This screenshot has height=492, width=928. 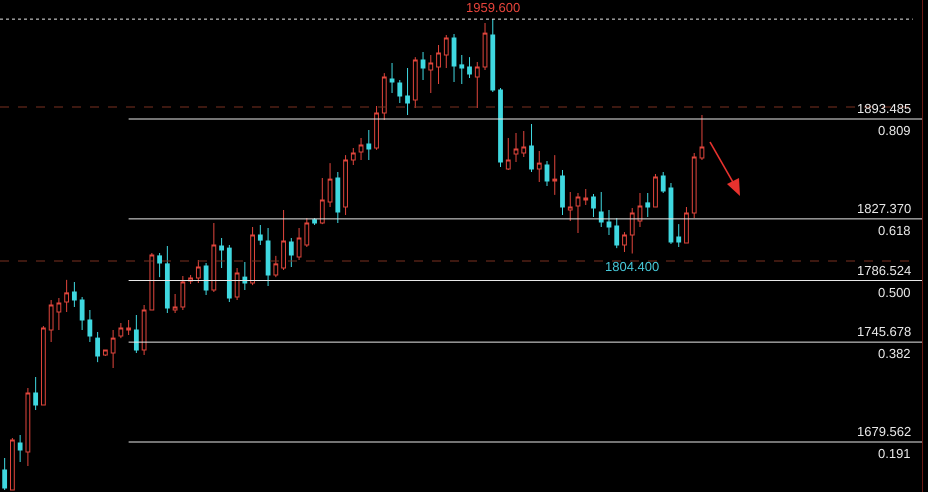 I want to click on ref-line-label: 1745.678 0.382, so click(x=884, y=342).